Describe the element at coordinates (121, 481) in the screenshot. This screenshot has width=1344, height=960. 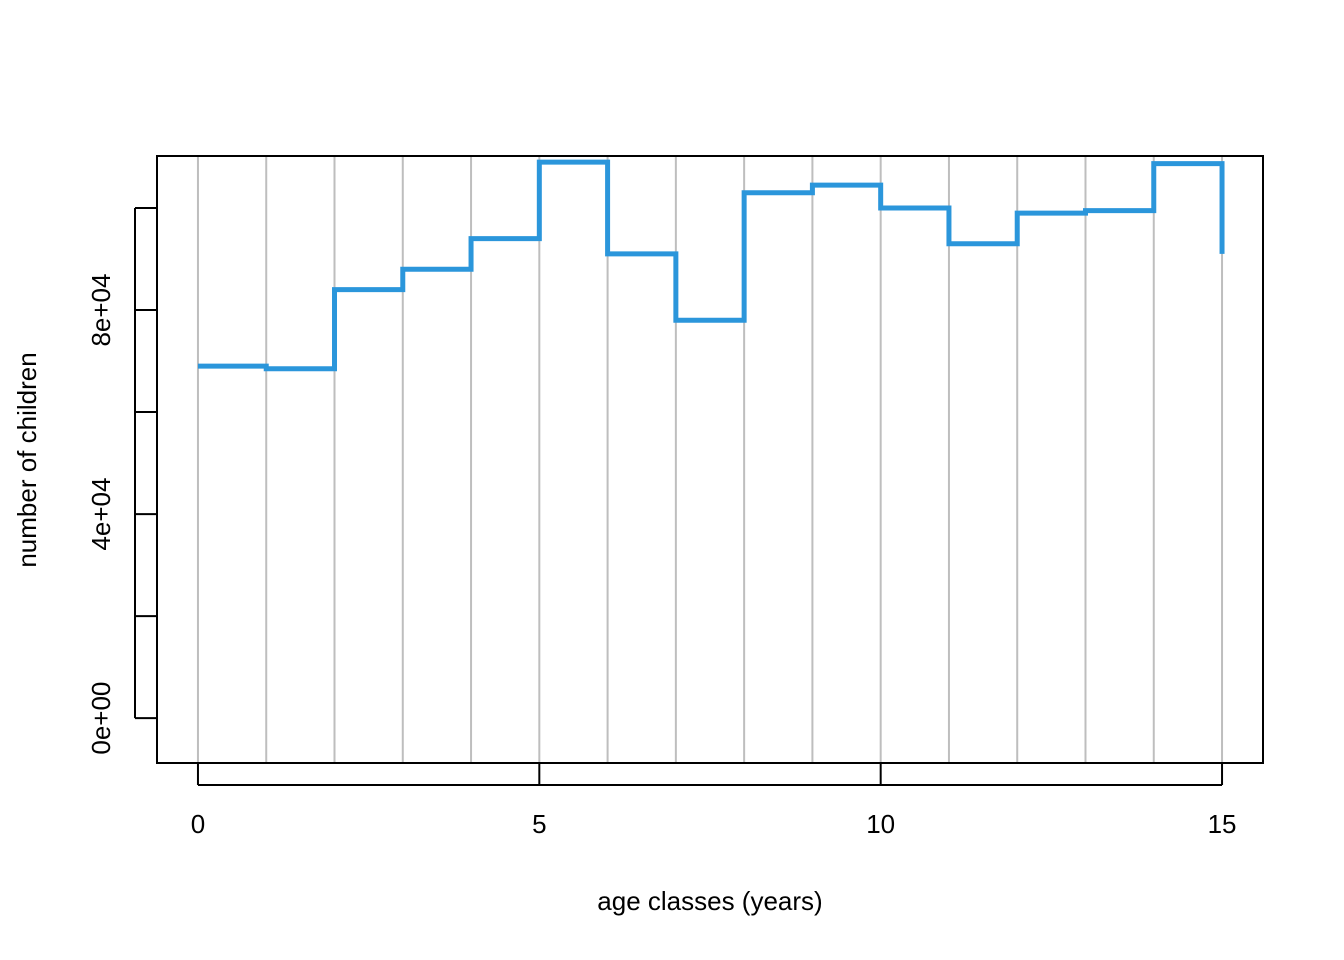
I see `y-axis: 0e+00 4e+04 8e+04` at that location.